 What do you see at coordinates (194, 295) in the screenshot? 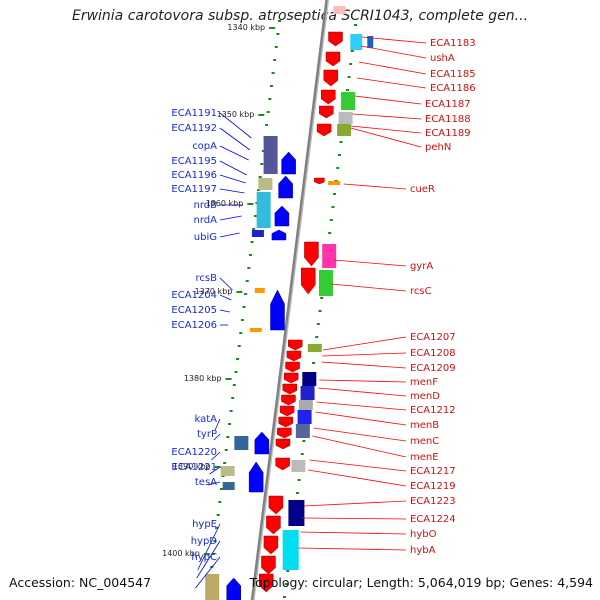
I see `gene-label-left: ECA1204` at bounding box center [194, 295].